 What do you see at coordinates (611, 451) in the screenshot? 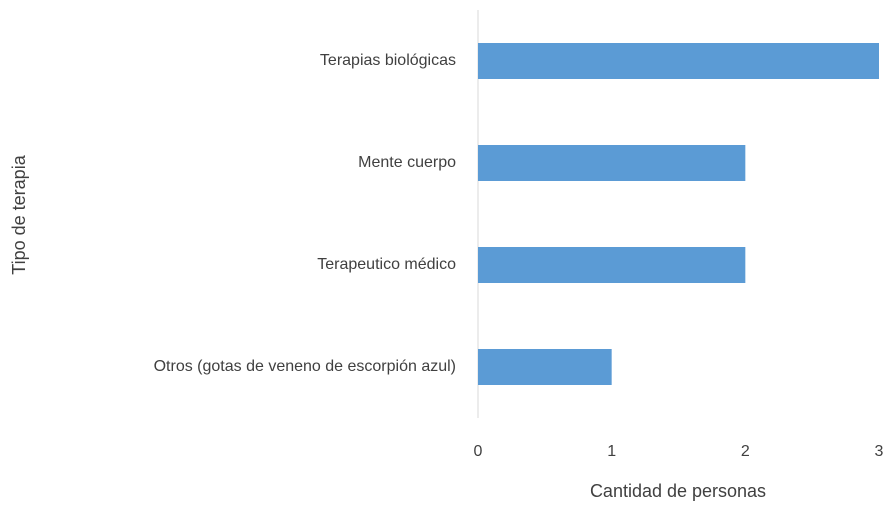
I see `x-tick-label: 1` at bounding box center [611, 451].